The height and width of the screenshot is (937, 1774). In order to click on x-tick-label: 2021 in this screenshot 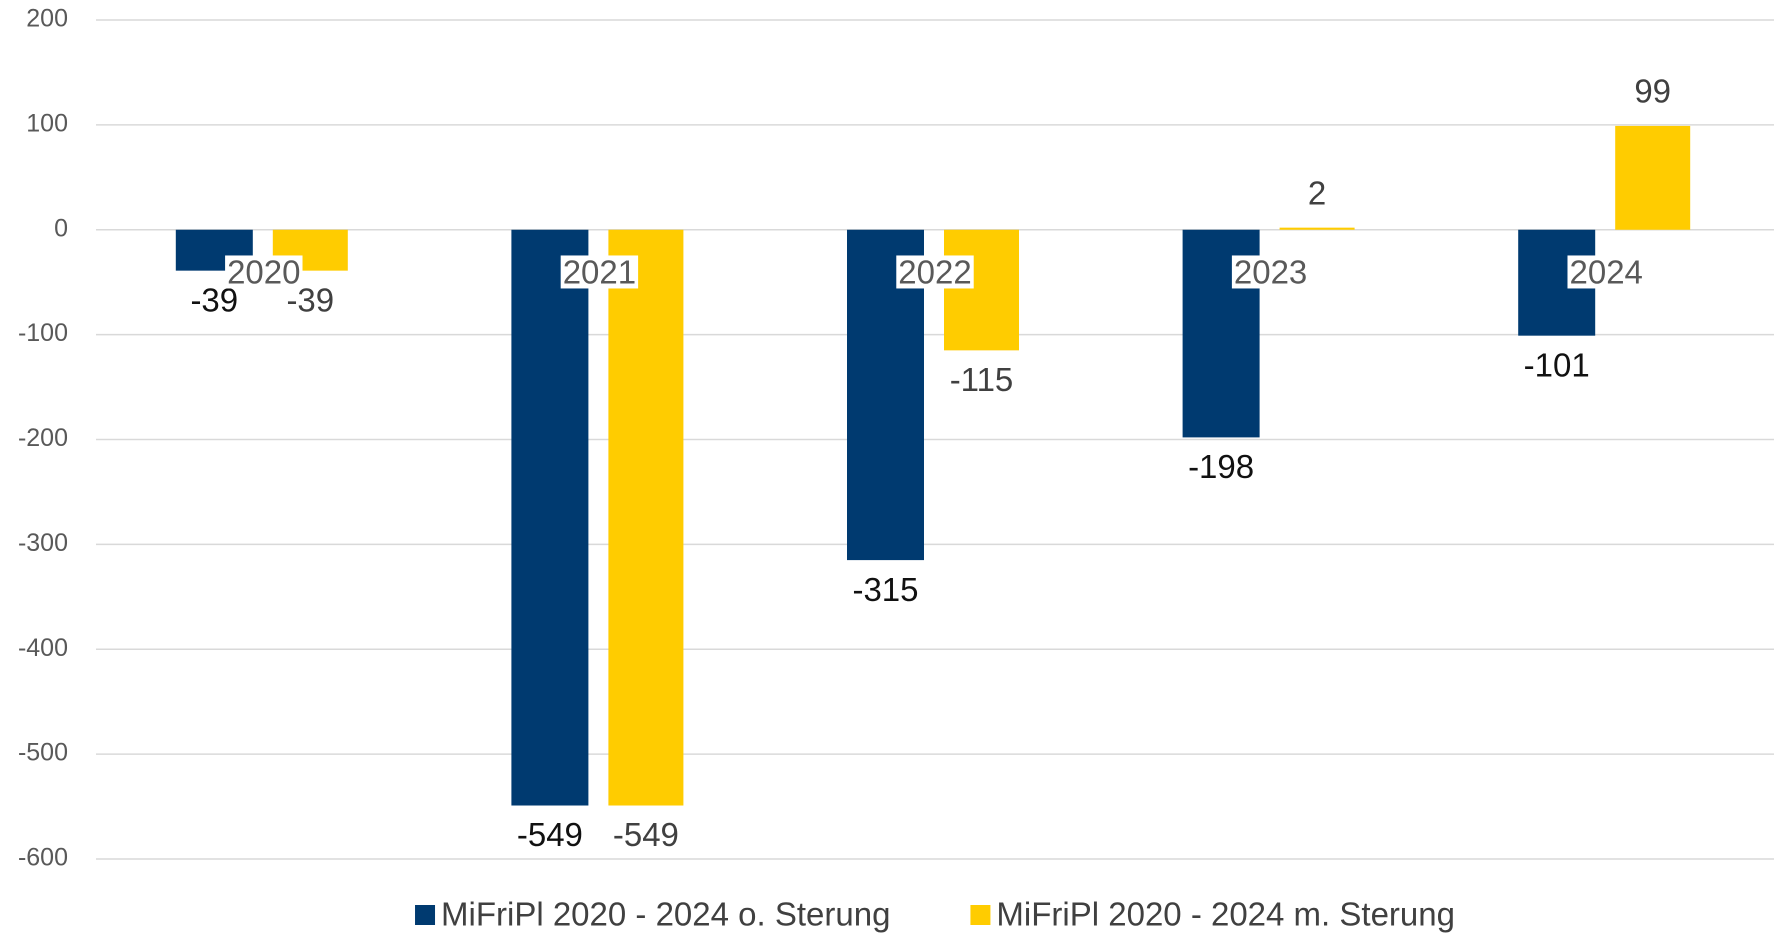, I will do `click(599, 271)`.